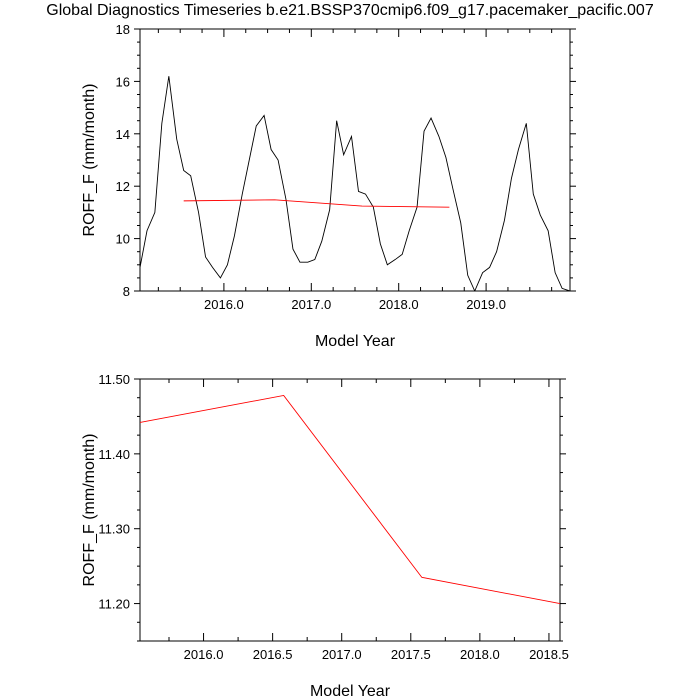  Describe the element at coordinates (114, 454) in the screenshot. I see `bottom-y-tick-label: 11.40` at that location.